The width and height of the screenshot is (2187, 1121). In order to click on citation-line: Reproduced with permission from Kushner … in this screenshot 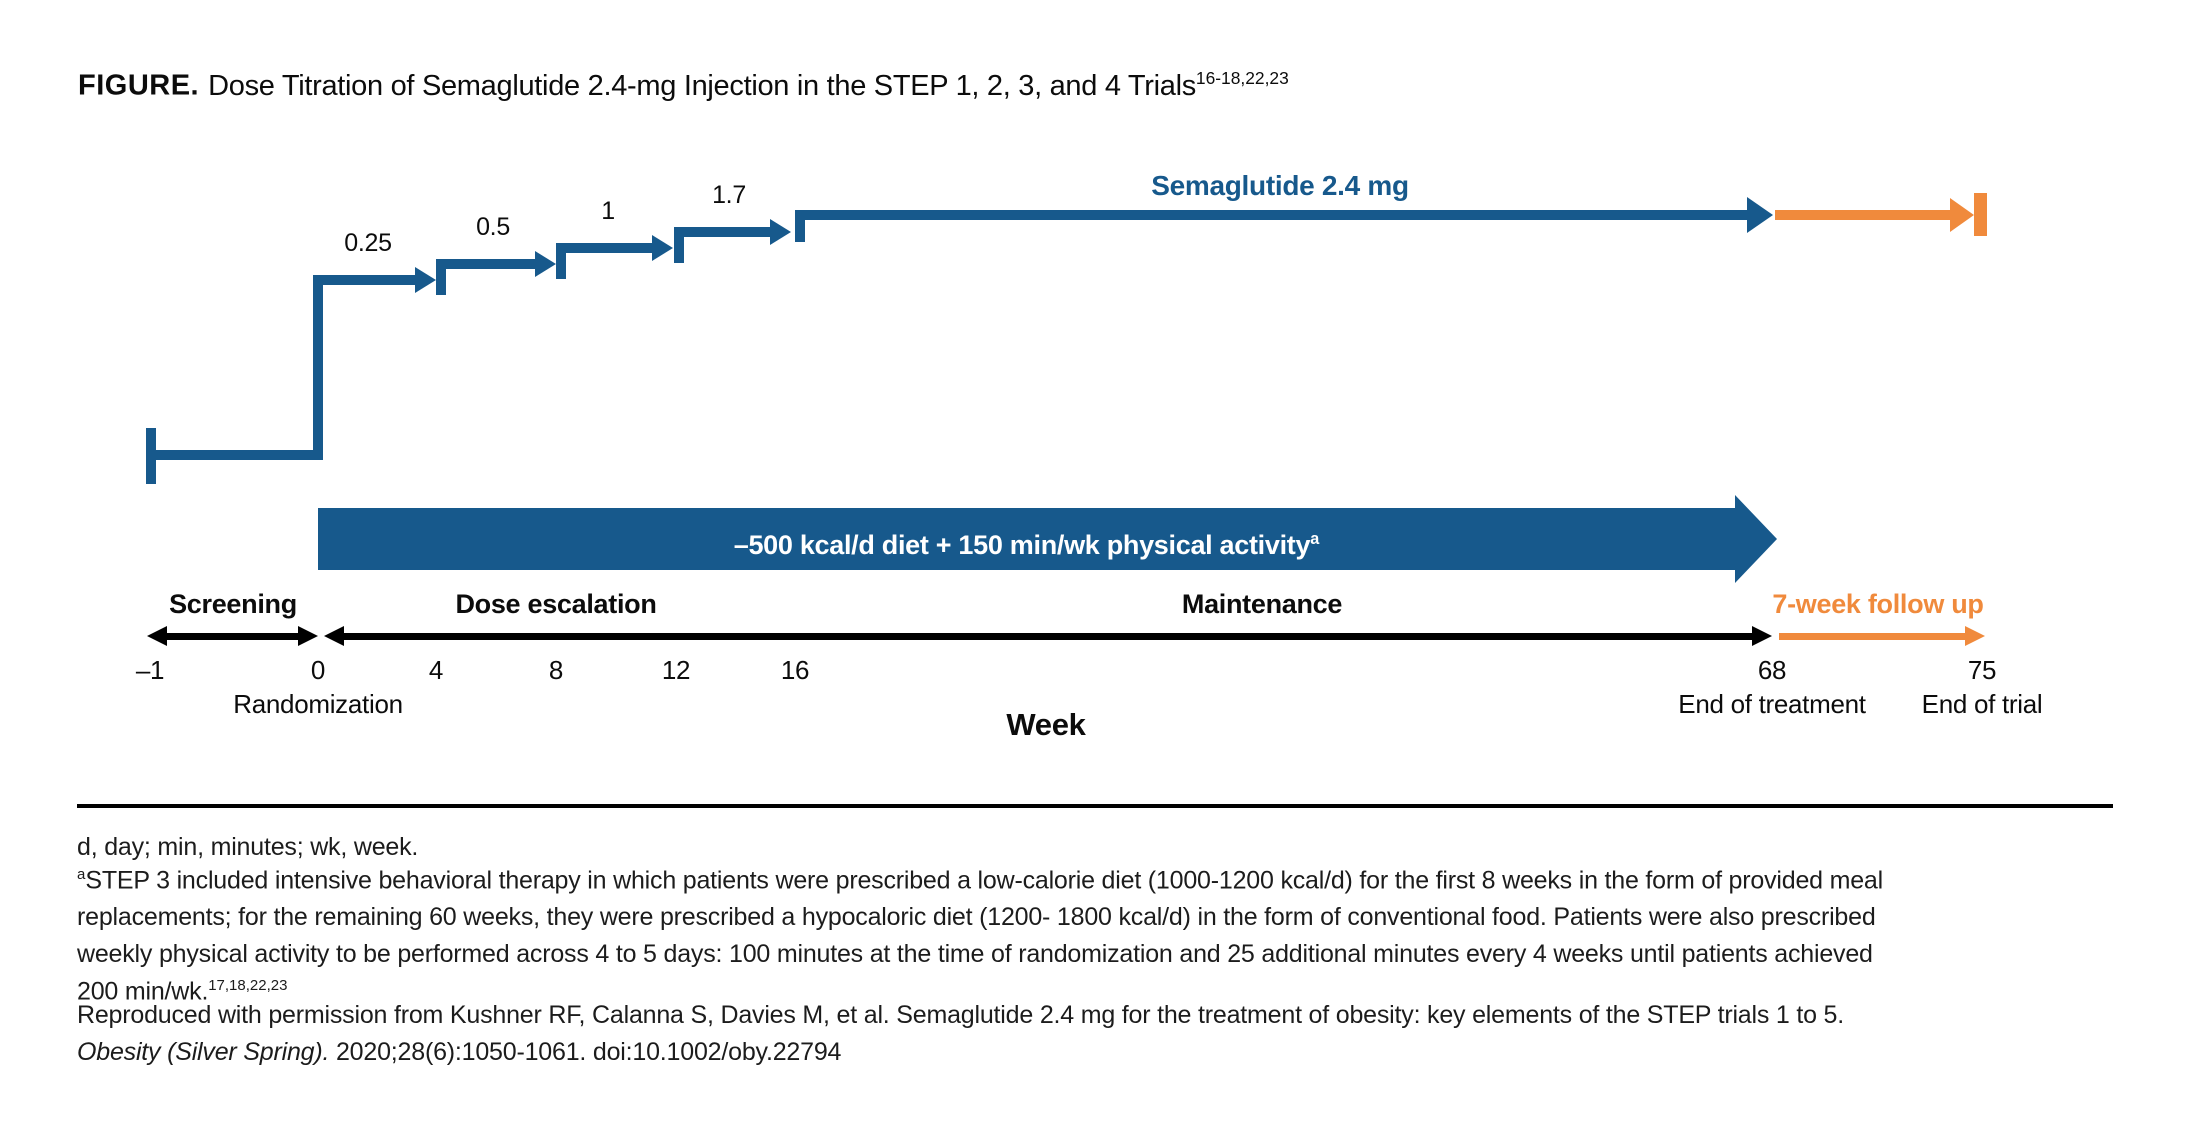, I will do `click(960, 1015)`.